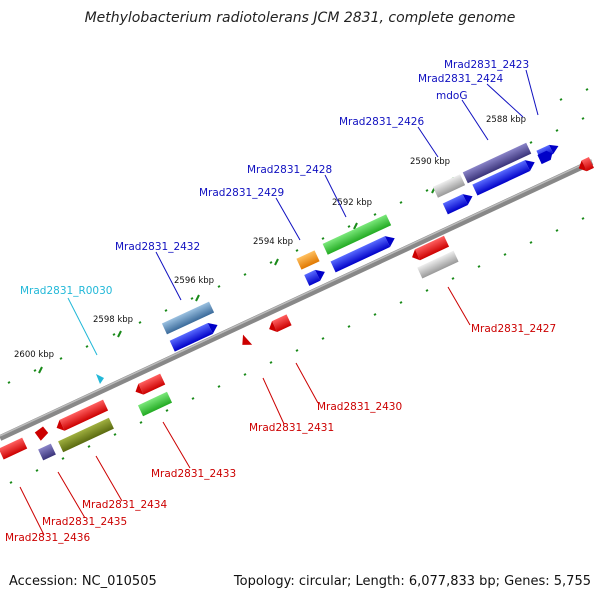 Image resolution: width=600 pixels, height=600 pixels. Describe the element at coordinates (460, 79) in the screenshot. I see `gene-label-mrad2831-2424: Mrad2831_2424` at that location.